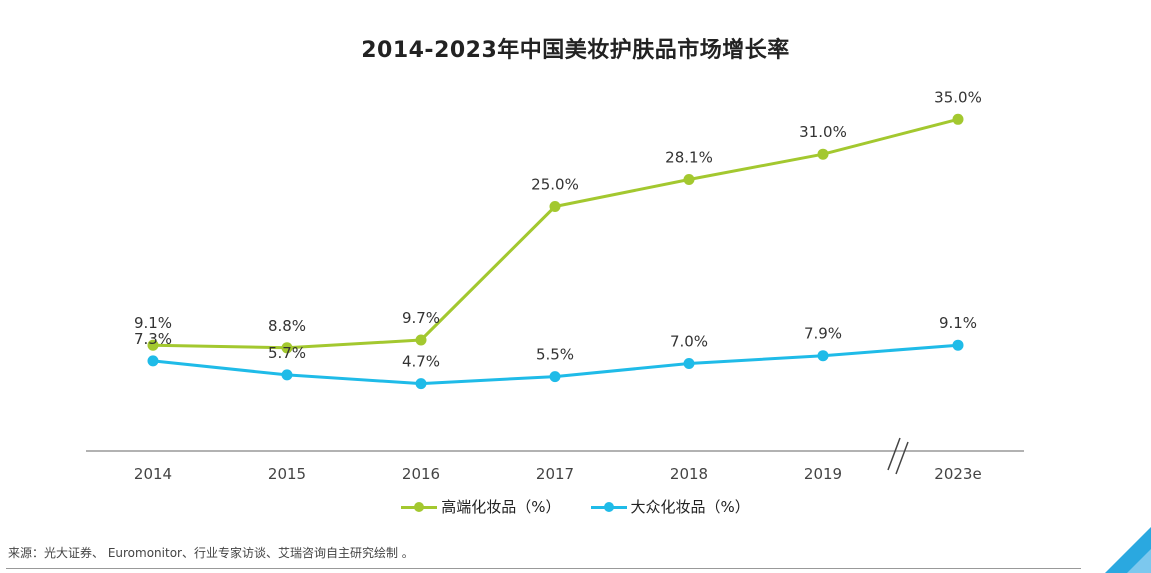 The height and width of the screenshot is (573, 1151). I want to click on legend-swatch-high-end, so click(419, 507).